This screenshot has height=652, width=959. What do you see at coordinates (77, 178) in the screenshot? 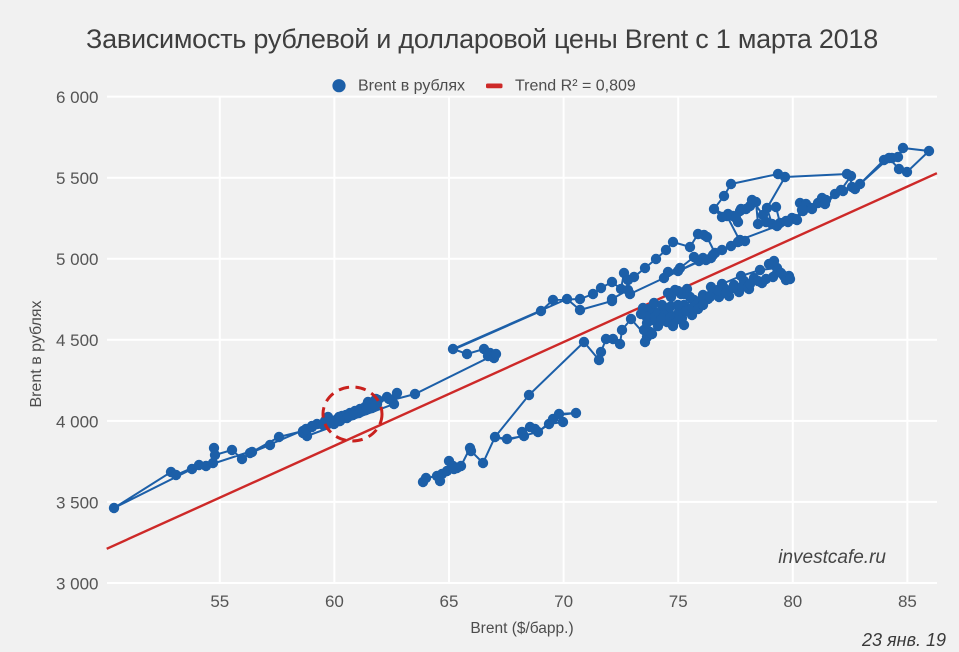
I see `svg-text: 5 500` at bounding box center [77, 178].